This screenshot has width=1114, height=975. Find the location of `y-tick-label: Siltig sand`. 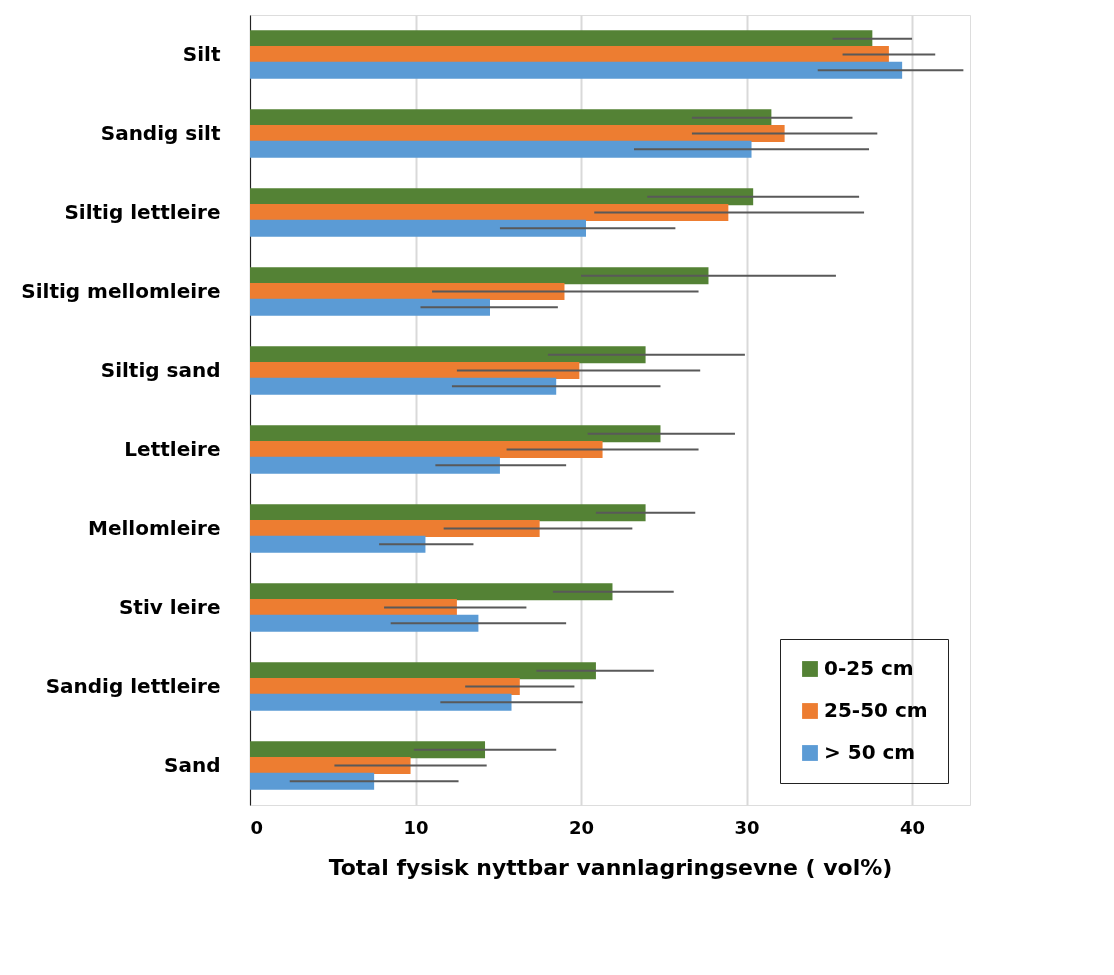

y-tick-label: Siltig sand is located at coordinates (160, 369).